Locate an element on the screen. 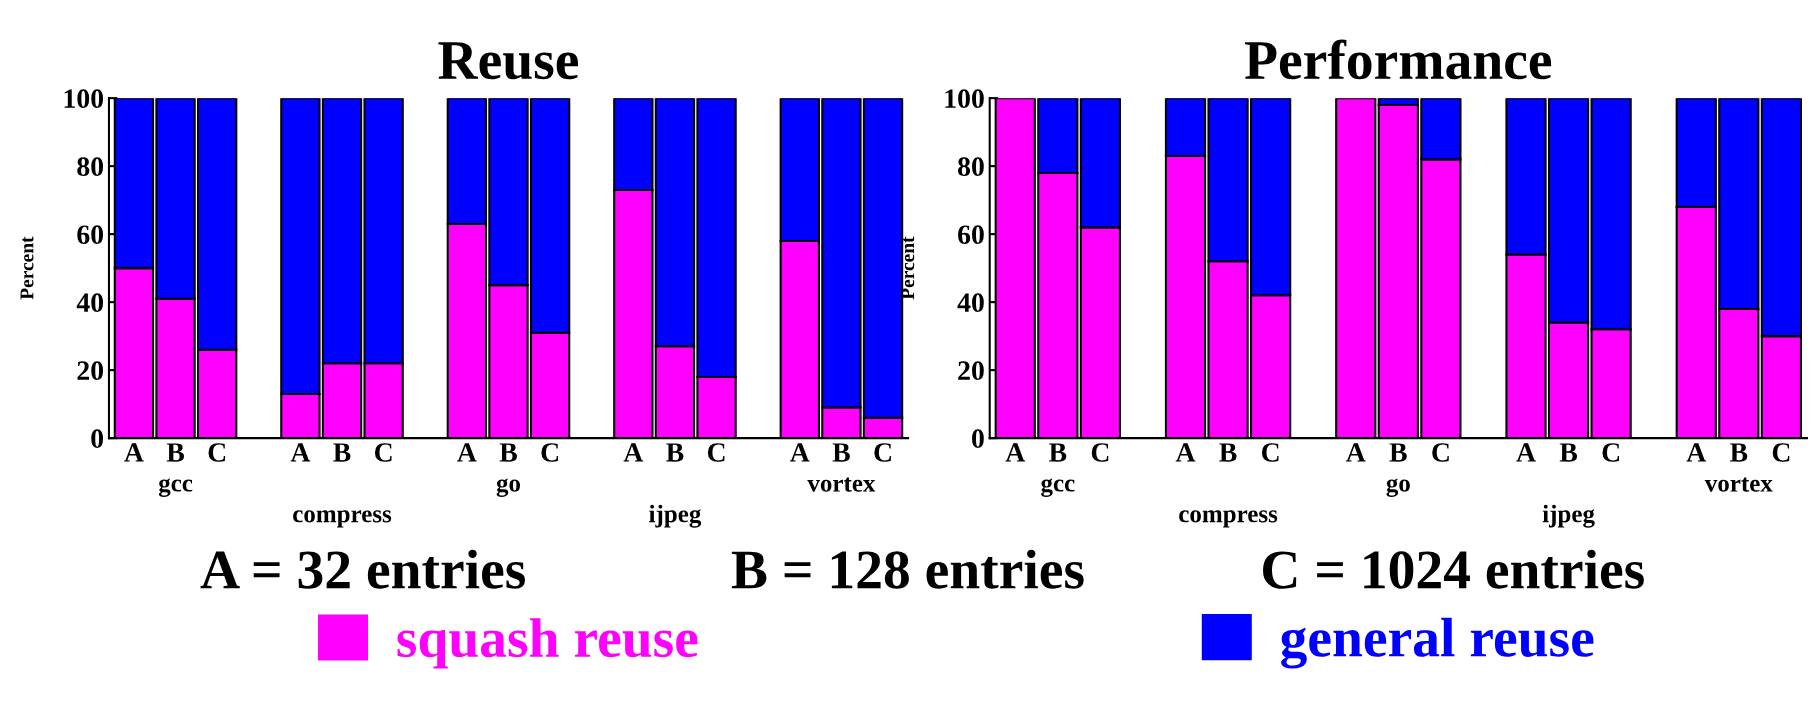 Image resolution: width=1816 pixels, height=701 pixels. text: B = 128 entries is located at coordinates (907, 569).